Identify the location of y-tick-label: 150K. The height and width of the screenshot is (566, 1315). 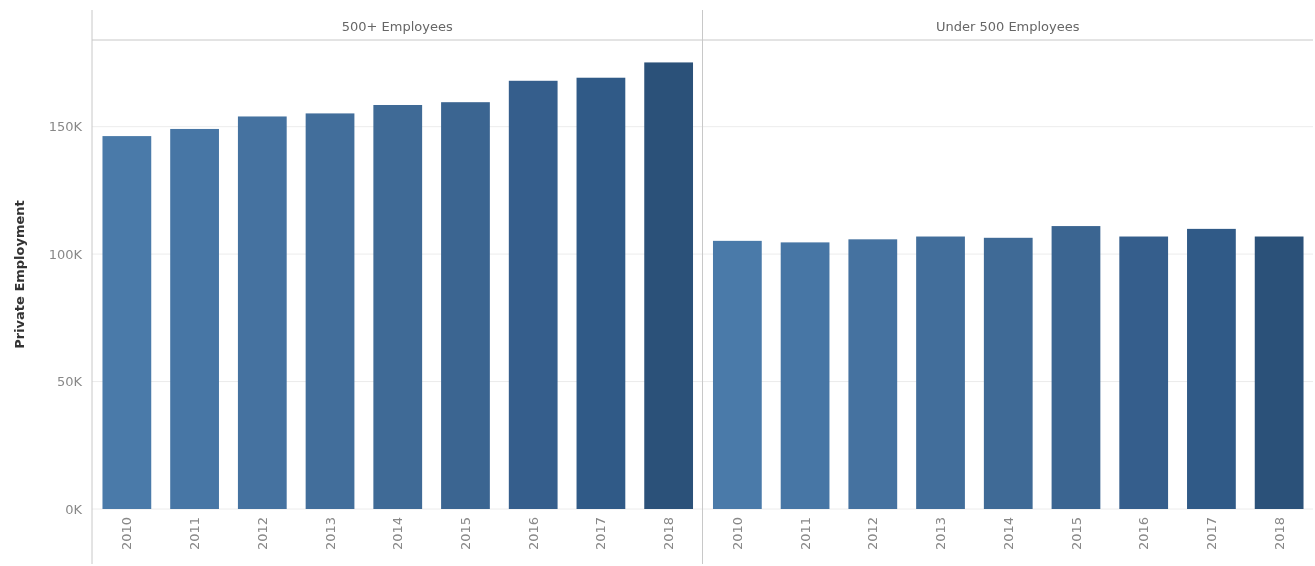
(65, 127).